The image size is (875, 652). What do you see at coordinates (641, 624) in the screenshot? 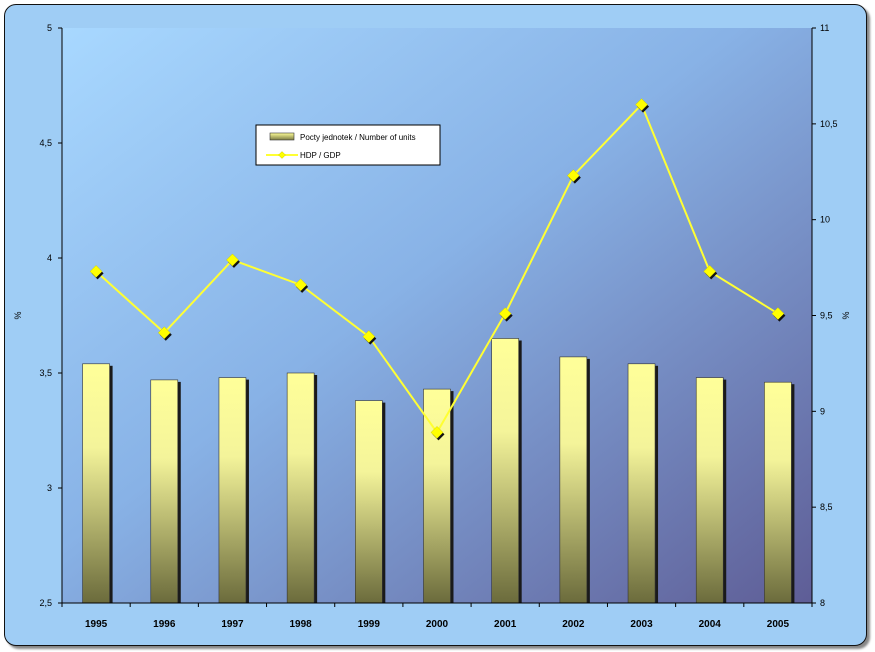
I see `x-tick-label: 2003` at bounding box center [641, 624].